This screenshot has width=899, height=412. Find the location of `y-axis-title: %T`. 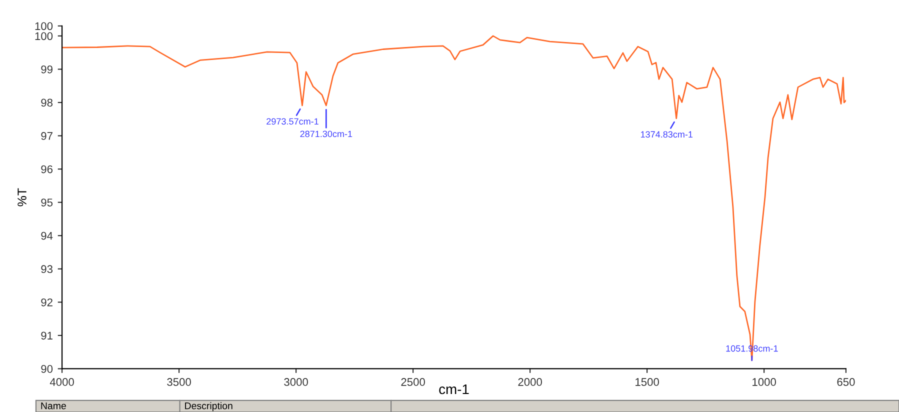

y-axis-title: %T is located at coordinates (22, 197).